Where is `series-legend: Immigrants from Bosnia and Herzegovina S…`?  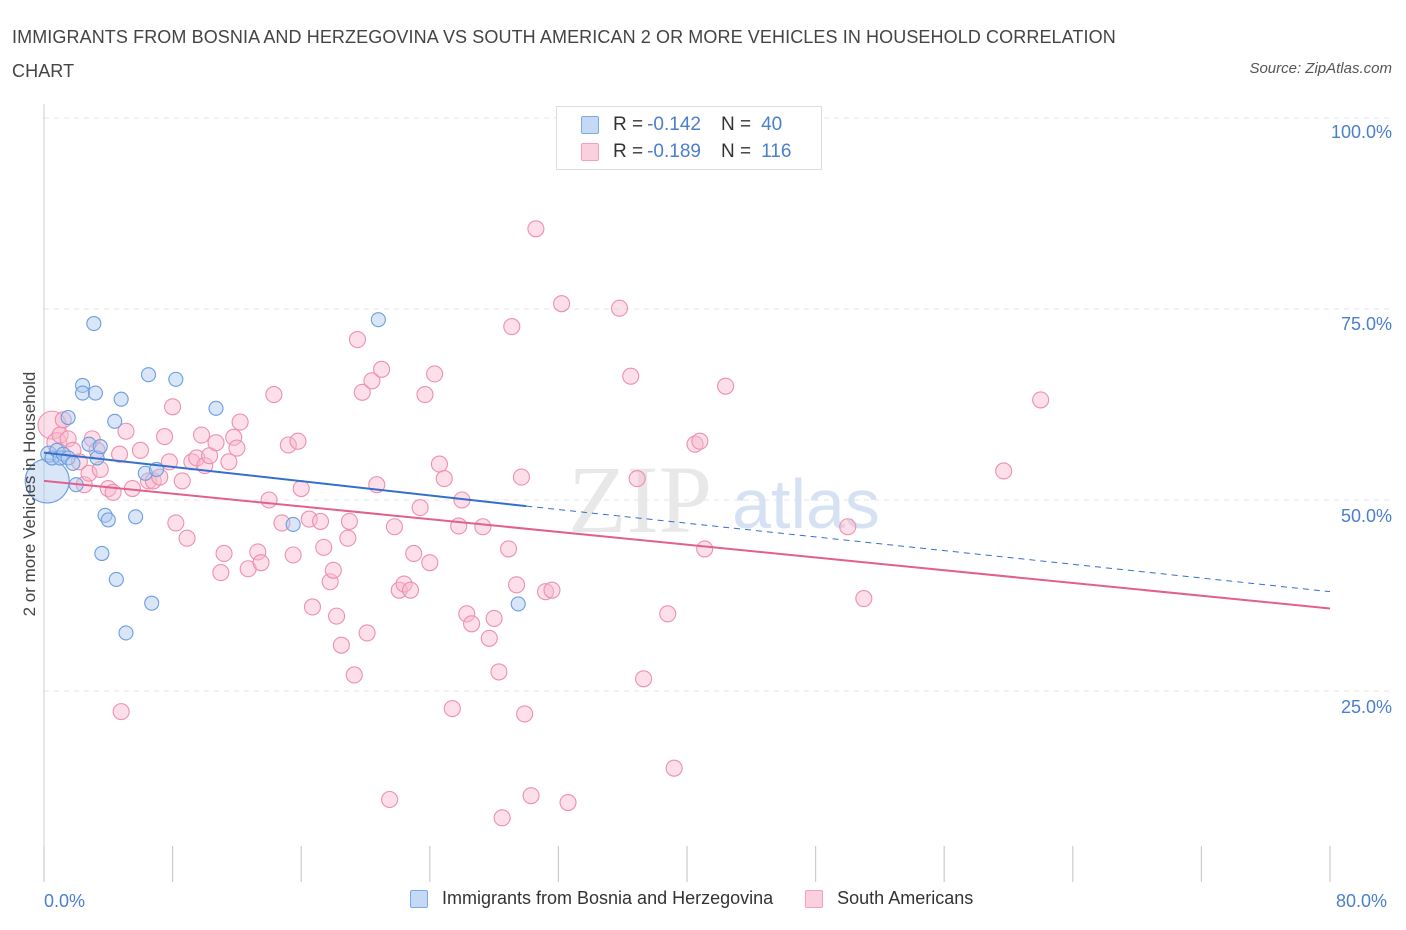
series-legend: Immigrants from Bosnia and Herzegovina S… is located at coordinates (707, 898).